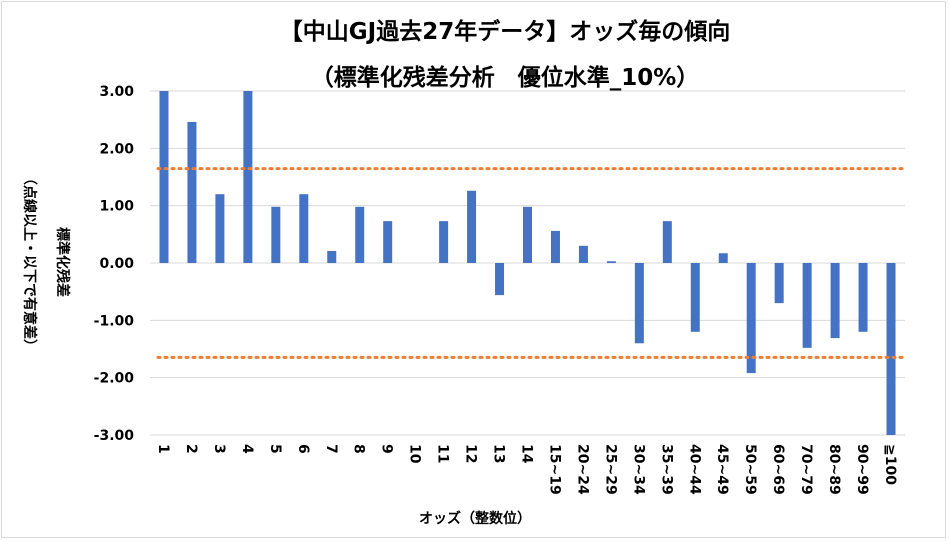  What do you see at coordinates (582, 469) in the screenshot?
I see `x-tick-label: 20~24` at bounding box center [582, 469].